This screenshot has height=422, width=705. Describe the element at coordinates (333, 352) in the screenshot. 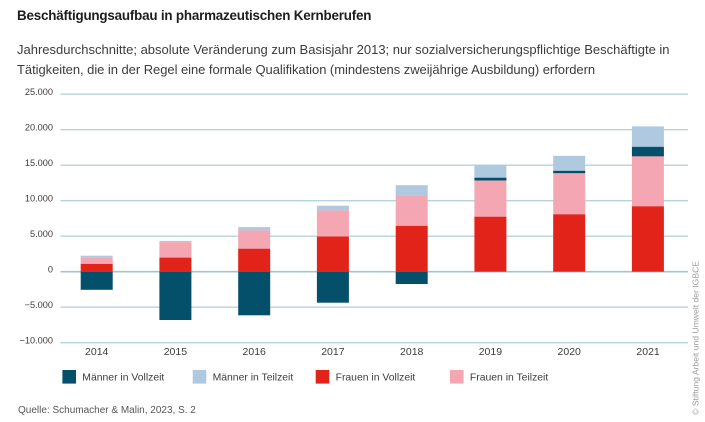

I see `svg-text: 2017` at that location.